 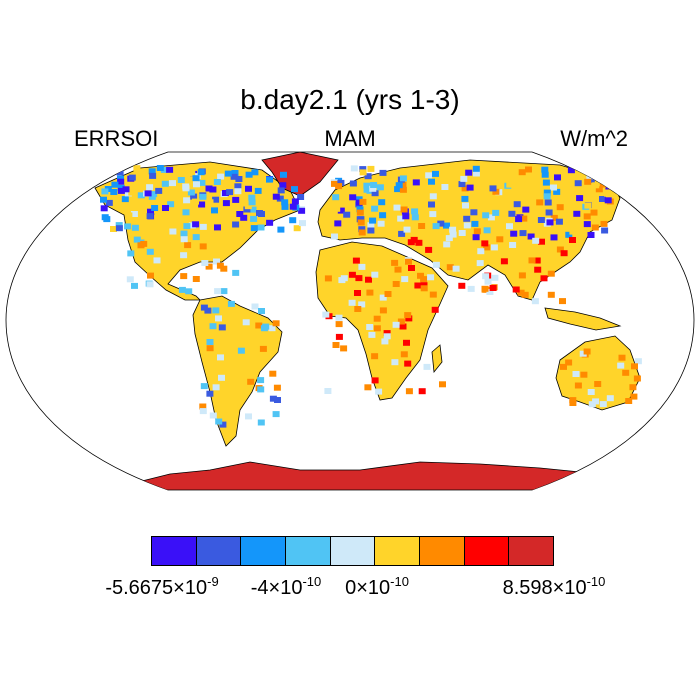 I want to click on map-title: b.day2.1 (yrs 1-3), so click(x=350, y=99).